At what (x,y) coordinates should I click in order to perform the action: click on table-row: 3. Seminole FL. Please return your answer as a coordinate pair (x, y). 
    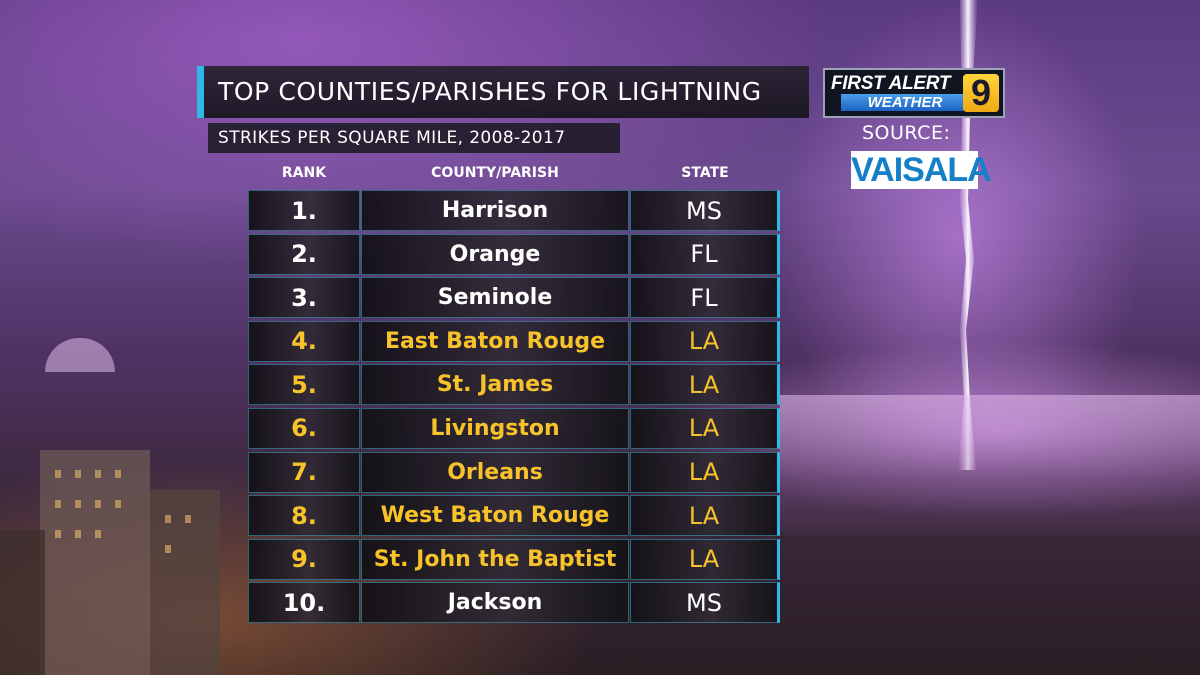
    Looking at the image, I should click on (514, 298).